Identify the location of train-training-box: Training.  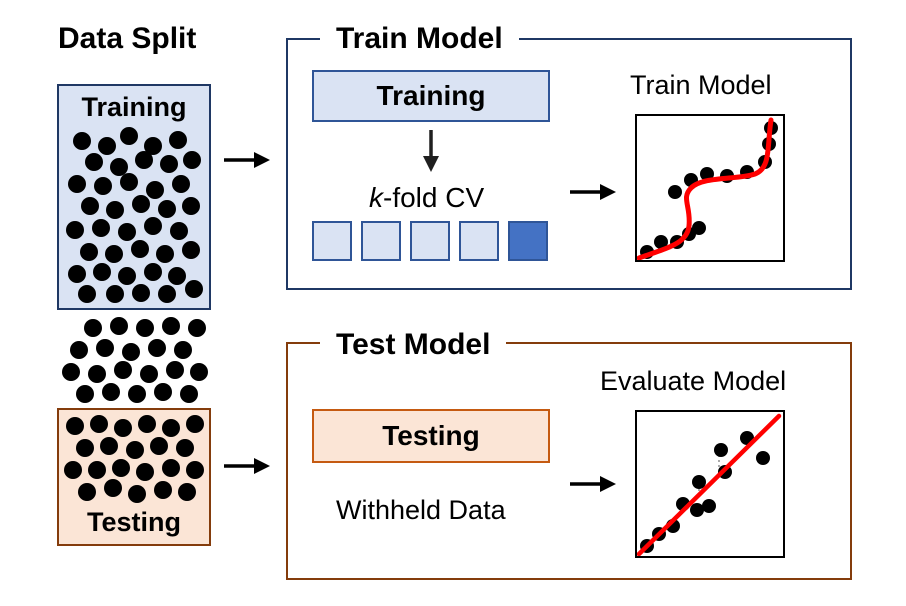
(431, 96).